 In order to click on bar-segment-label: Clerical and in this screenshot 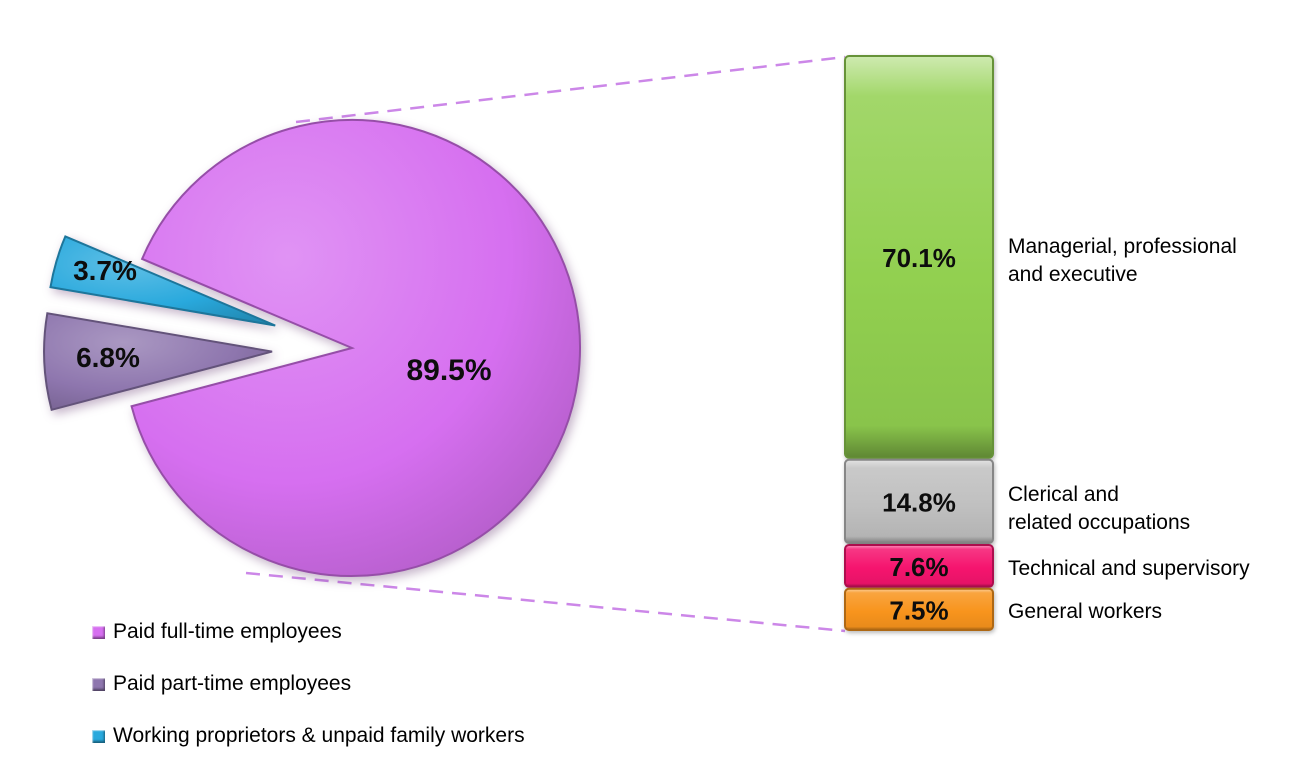, I will do `click(1063, 494)`.